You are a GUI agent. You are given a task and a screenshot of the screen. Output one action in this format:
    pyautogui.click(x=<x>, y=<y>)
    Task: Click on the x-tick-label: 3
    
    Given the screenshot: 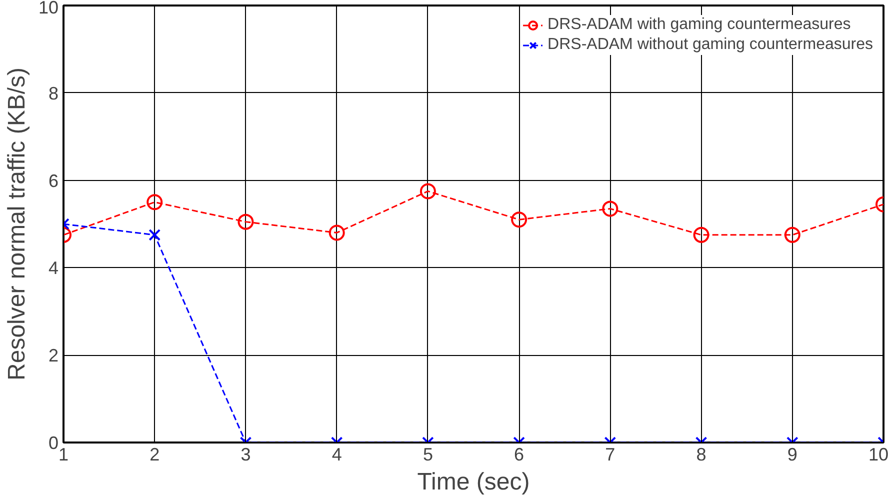 What is the action you would take?
    pyautogui.click(x=245, y=454)
    